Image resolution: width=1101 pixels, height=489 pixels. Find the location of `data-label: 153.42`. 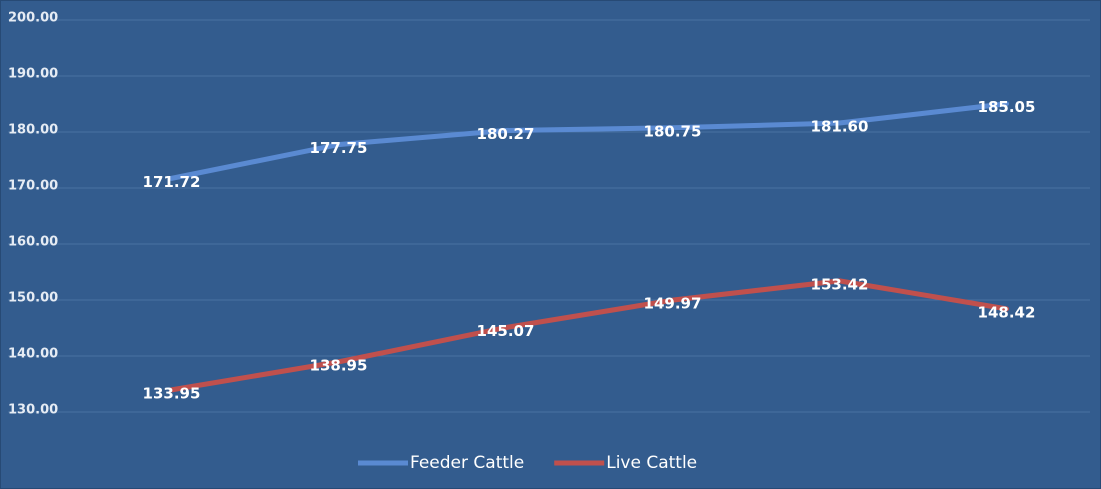

data-label: 153.42 is located at coordinates (840, 284).